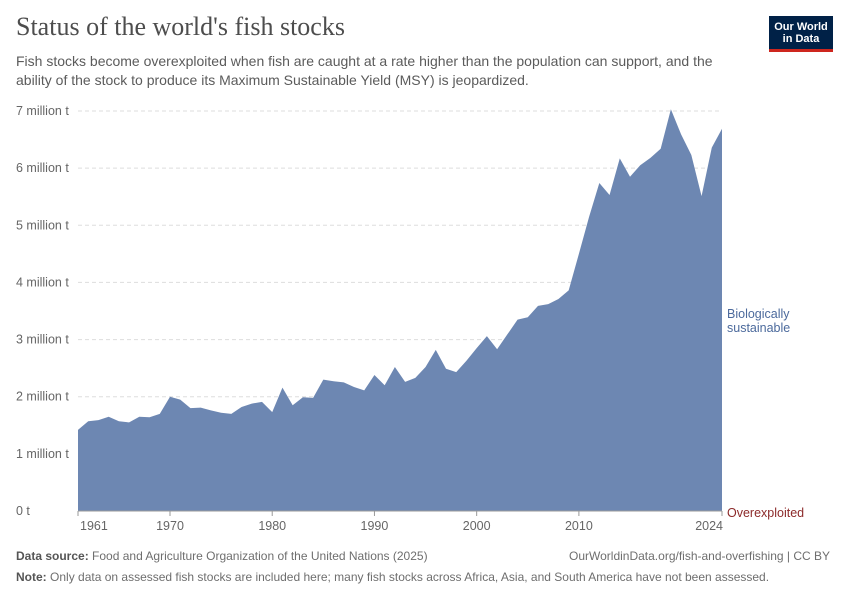 The width and height of the screenshot is (850, 600). I want to click on y-tick-label: 0 t, so click(23, 511).